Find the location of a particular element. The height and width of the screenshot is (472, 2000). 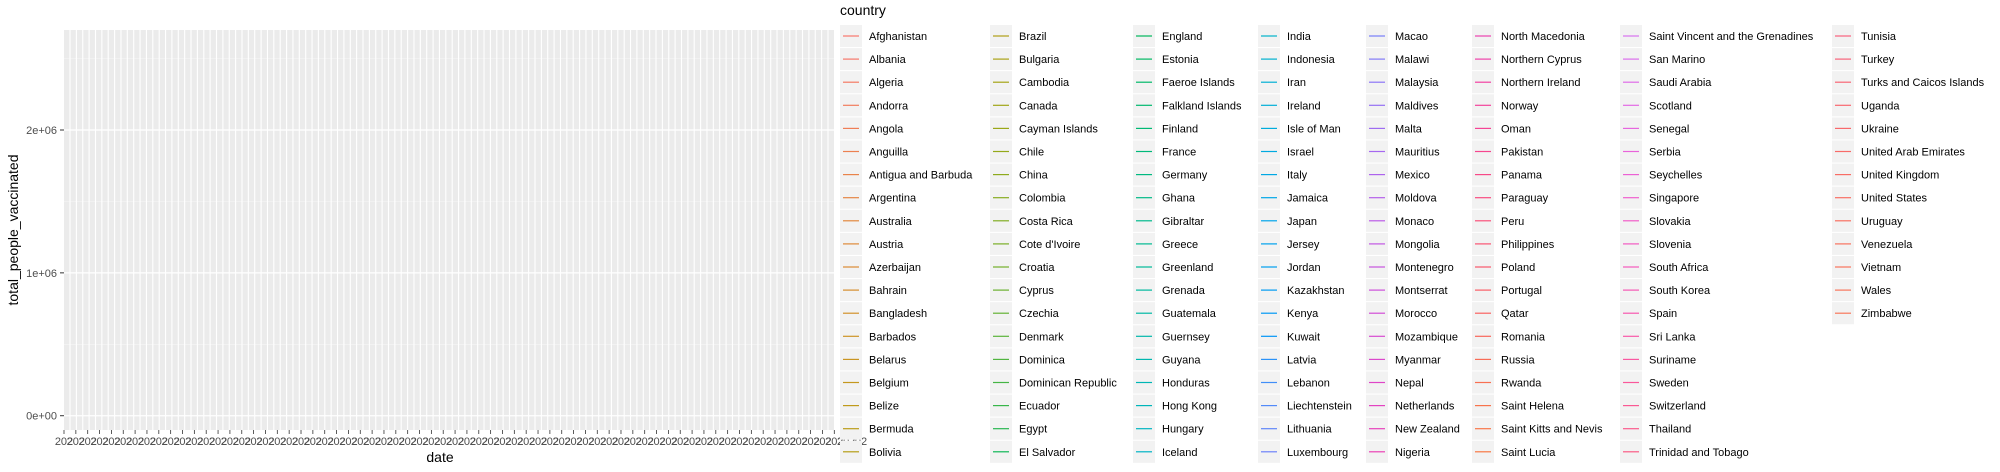

legend-label: Greenland is located at coordinates (1187, 268).